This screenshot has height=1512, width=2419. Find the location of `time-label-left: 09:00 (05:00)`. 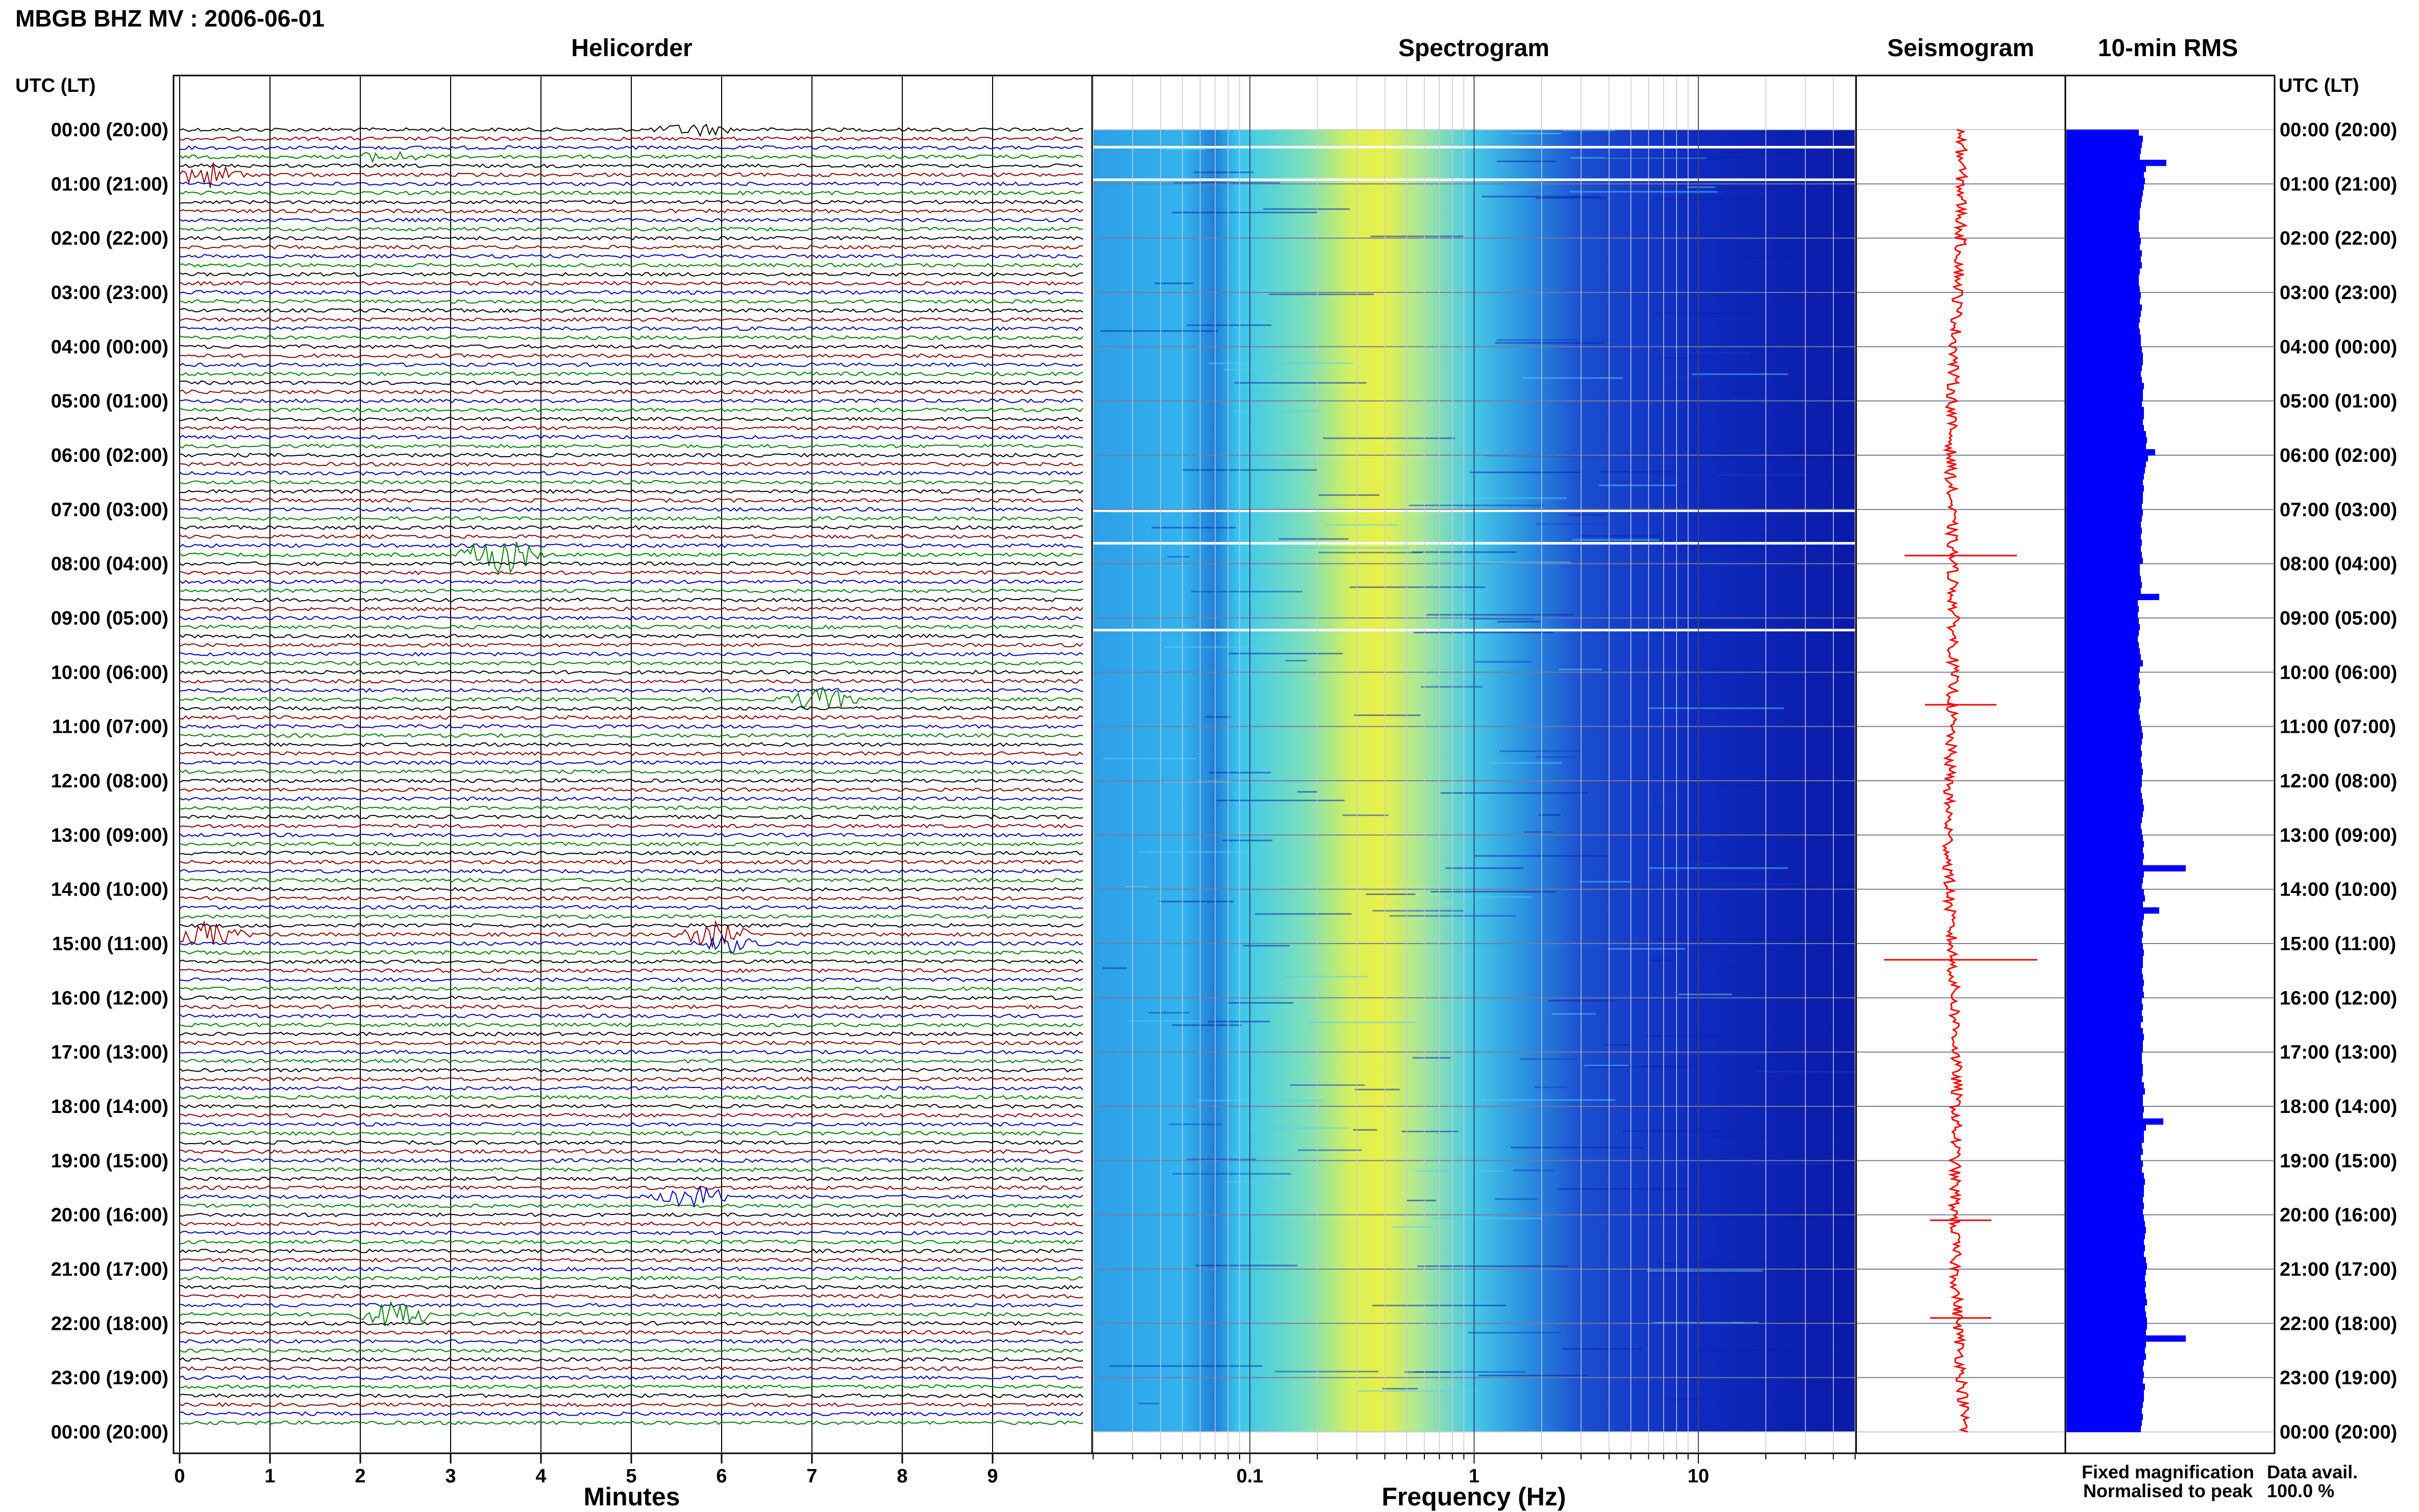

time-label-left: 09:00 (05:00) is located at coordinates (109, 618).